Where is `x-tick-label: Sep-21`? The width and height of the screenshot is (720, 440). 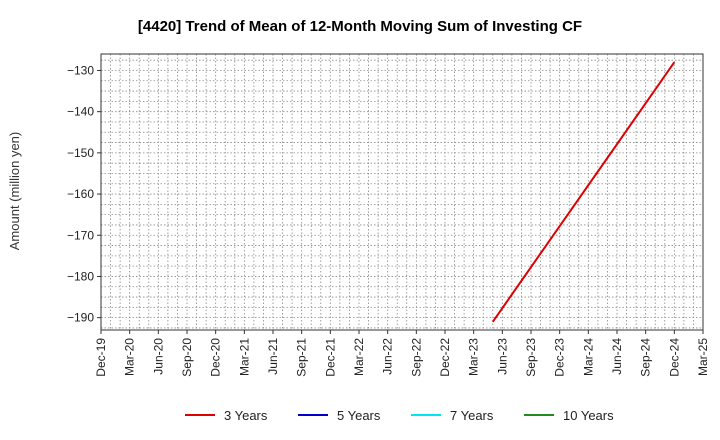
x-tick-label: Sep-21 is located at coordinates (302, 357).